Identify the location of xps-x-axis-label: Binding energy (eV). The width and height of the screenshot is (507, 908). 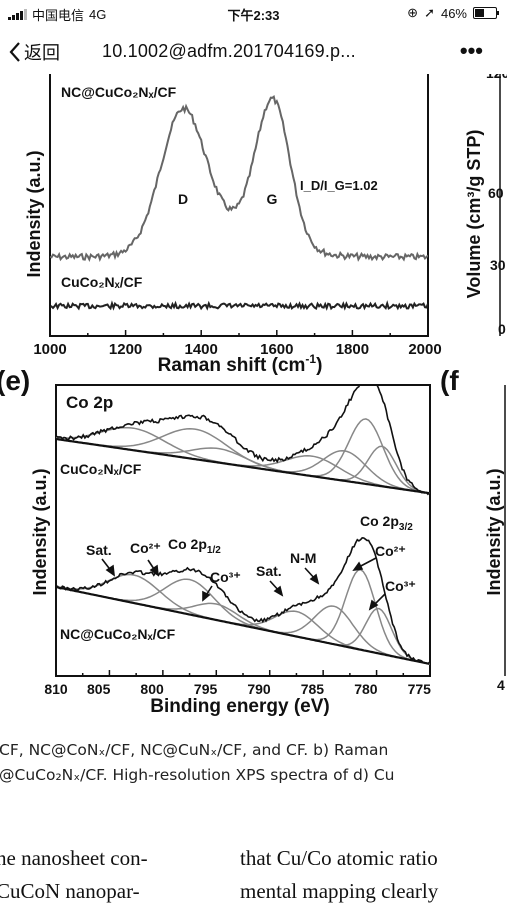
(239, 706).